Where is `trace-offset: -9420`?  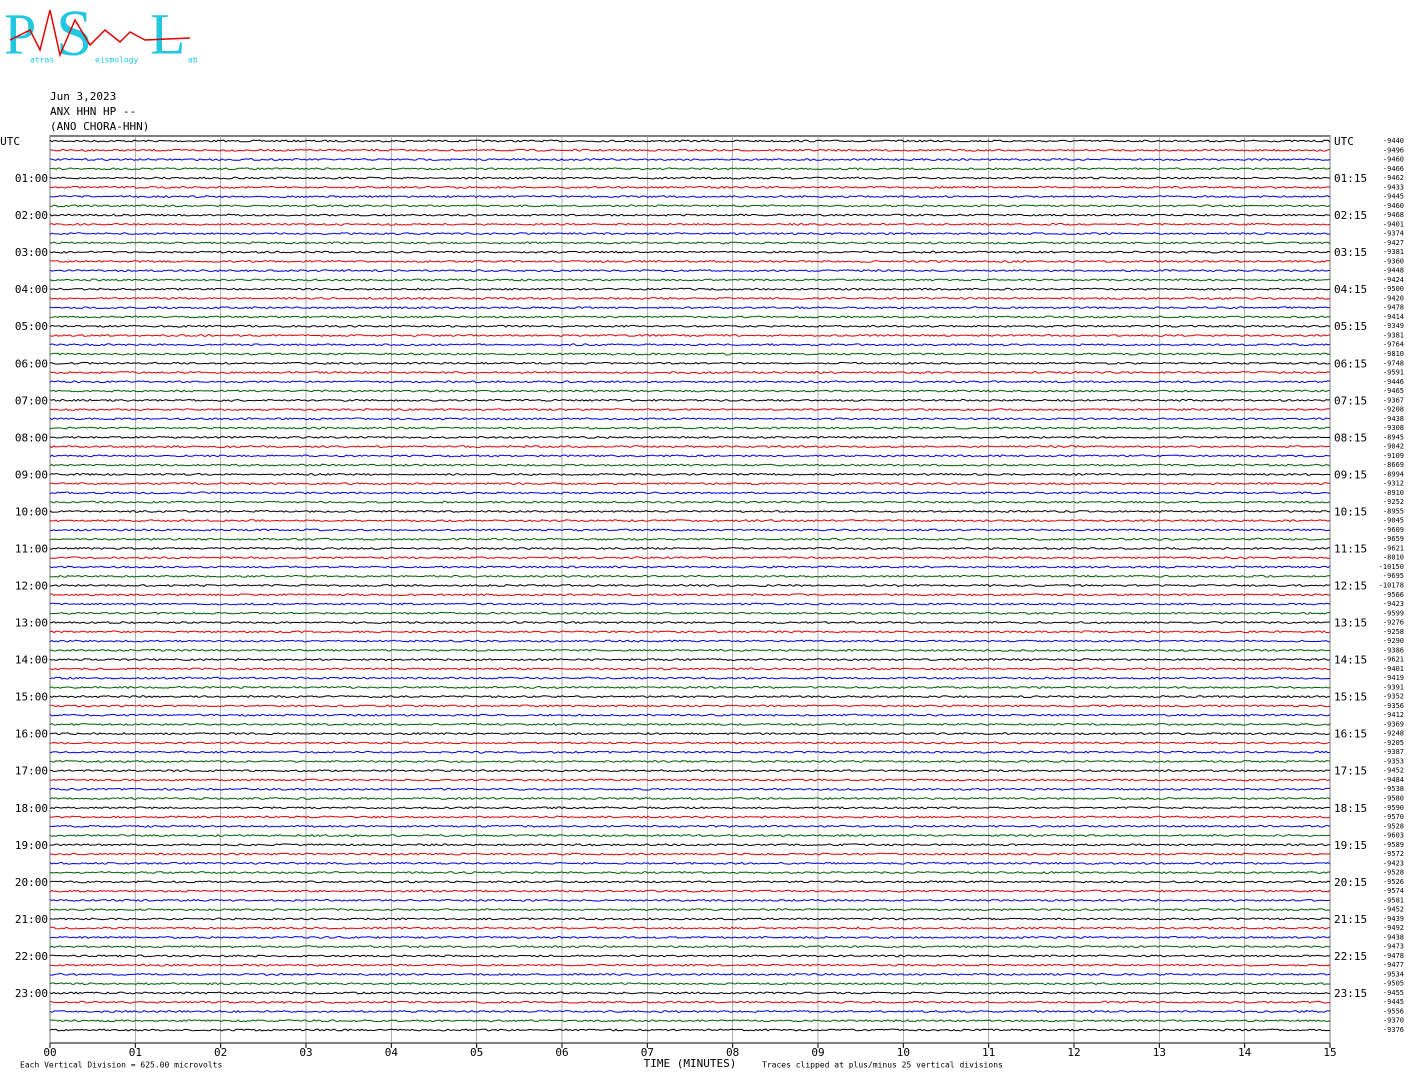 trace-offset: -9420 is located at coordinates (1393, 298).